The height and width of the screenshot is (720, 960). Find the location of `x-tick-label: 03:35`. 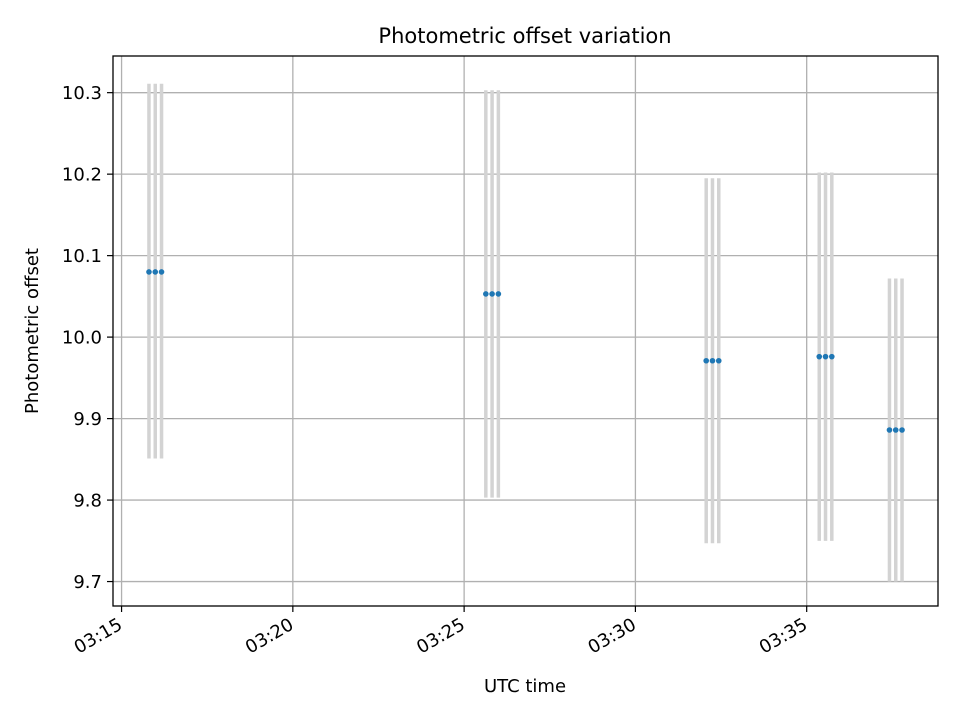

x-tick-label: 03:35 is located at coordinates (783, 636).